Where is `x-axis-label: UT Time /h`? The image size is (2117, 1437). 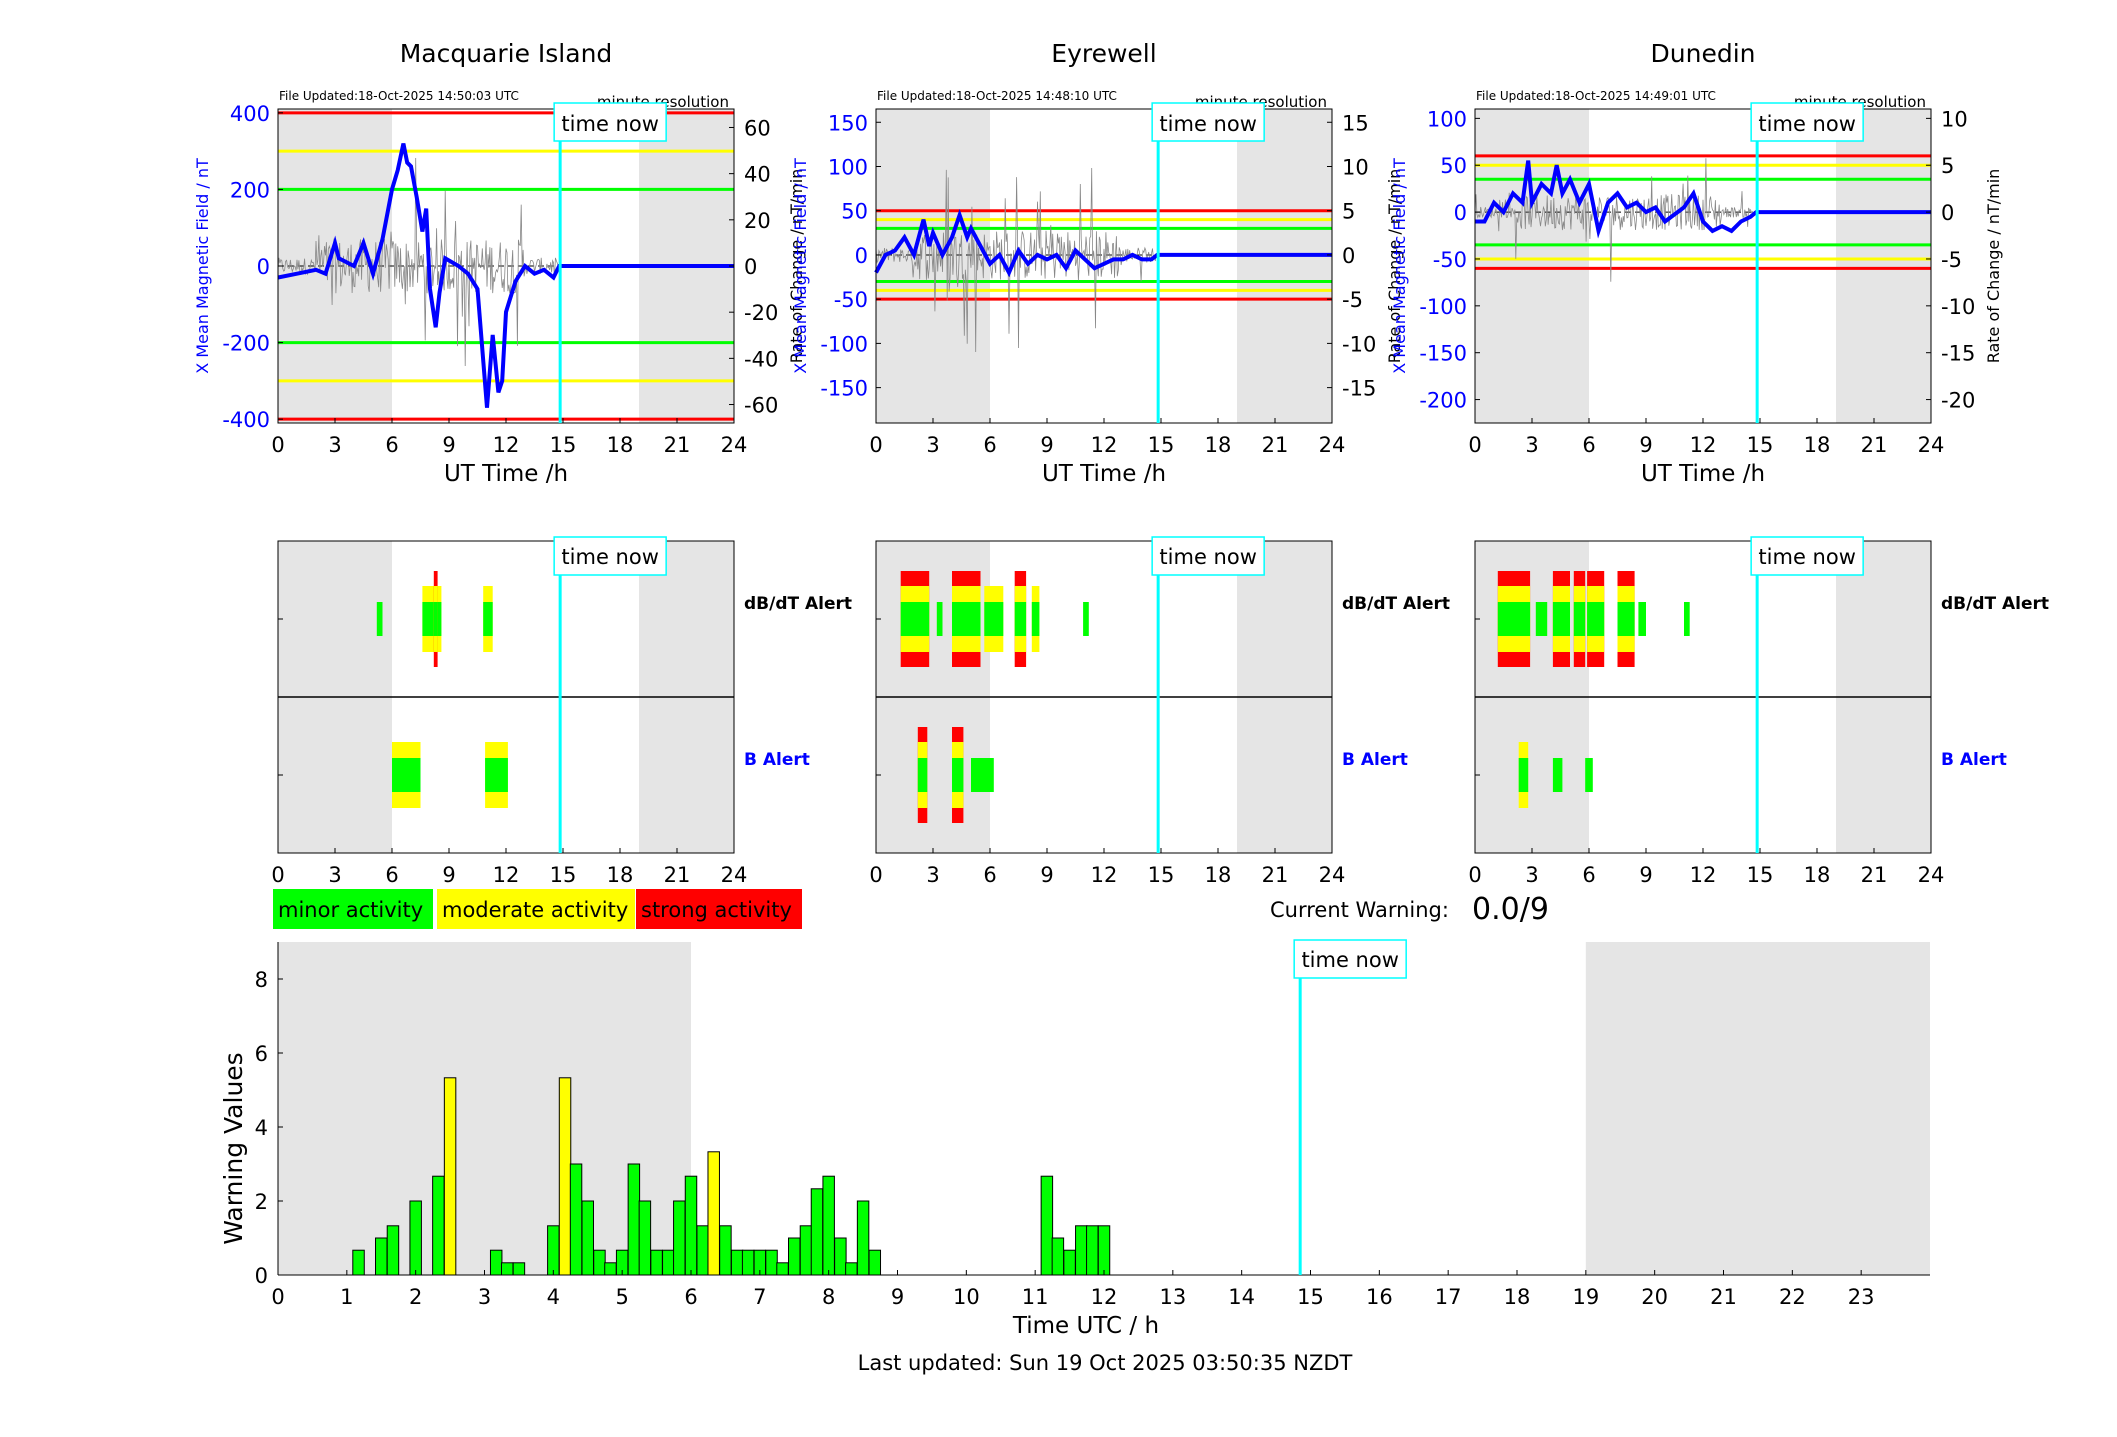
x-axis-label: UT Time /h is located at coordinates (1703, 474).